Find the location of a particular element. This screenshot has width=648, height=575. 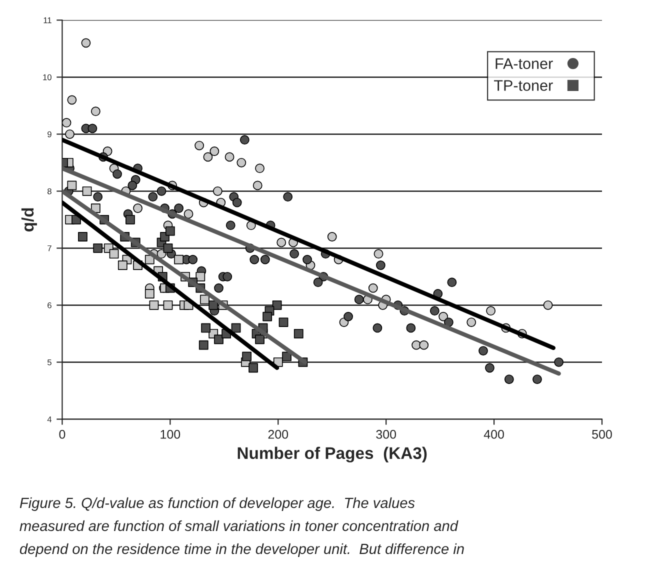

x-tick-label: 0 is located at coordinates (62, 434).